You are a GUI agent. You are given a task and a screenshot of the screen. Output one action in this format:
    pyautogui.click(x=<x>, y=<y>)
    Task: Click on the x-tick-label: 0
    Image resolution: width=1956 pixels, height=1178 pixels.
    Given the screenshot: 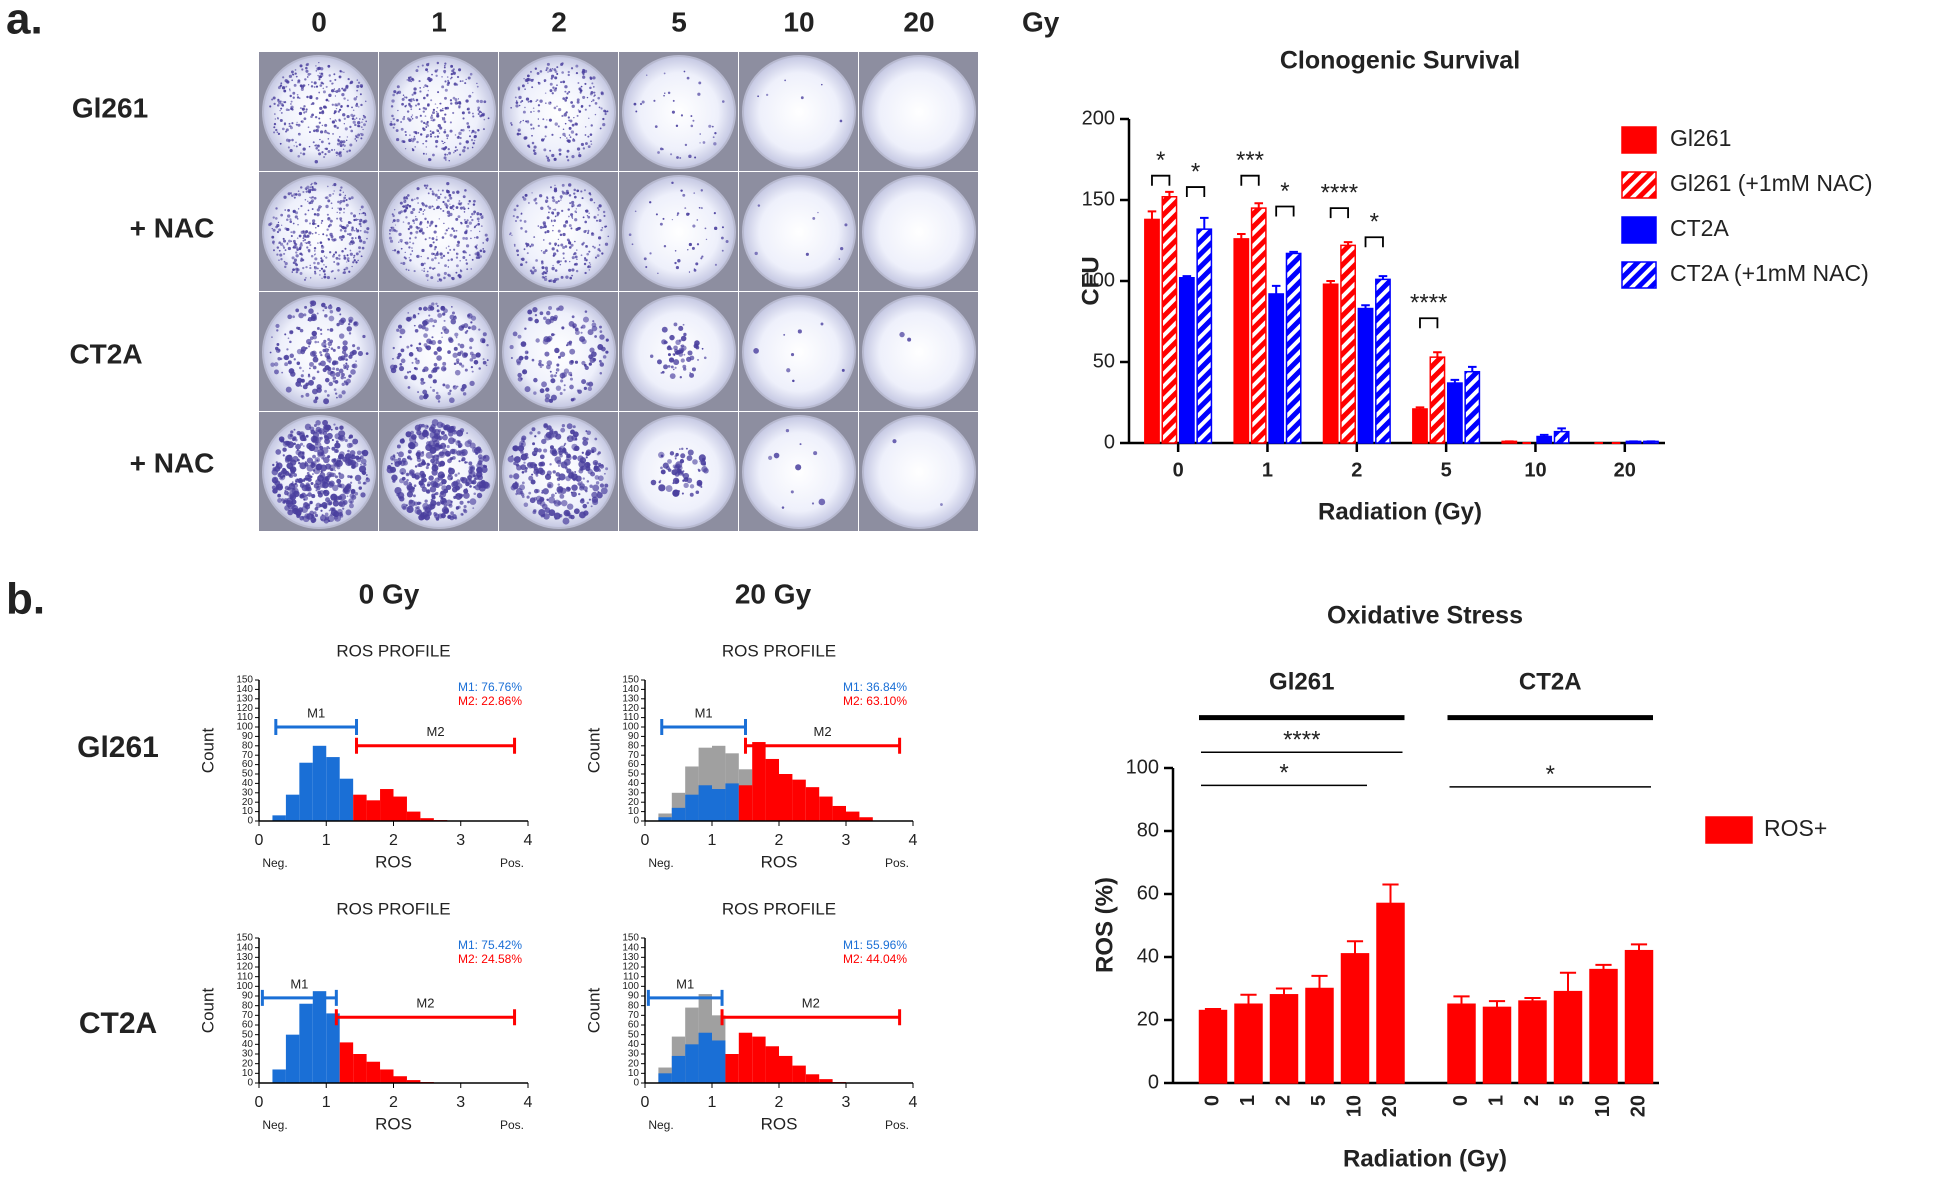 What is the action you would take?
    pyautogui.click(x=1212, y=1100)
    